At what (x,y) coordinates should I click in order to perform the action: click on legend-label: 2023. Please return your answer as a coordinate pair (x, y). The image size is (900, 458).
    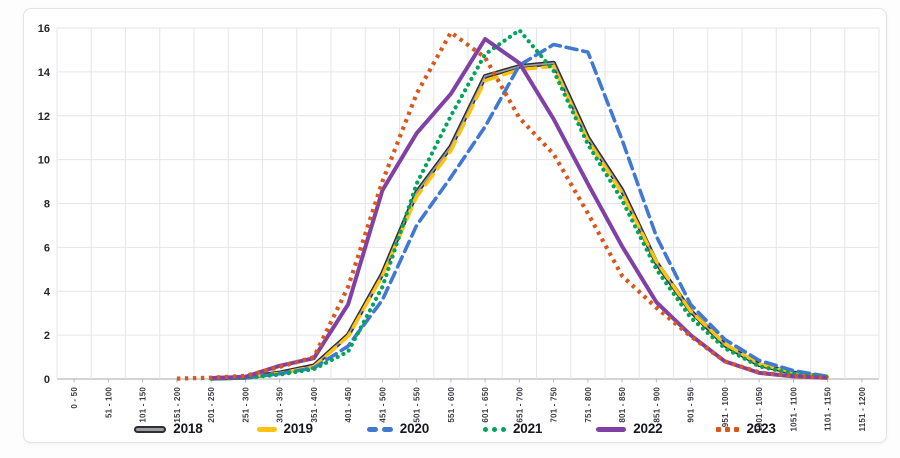
    Looking at the image, I should click on (761, 429).